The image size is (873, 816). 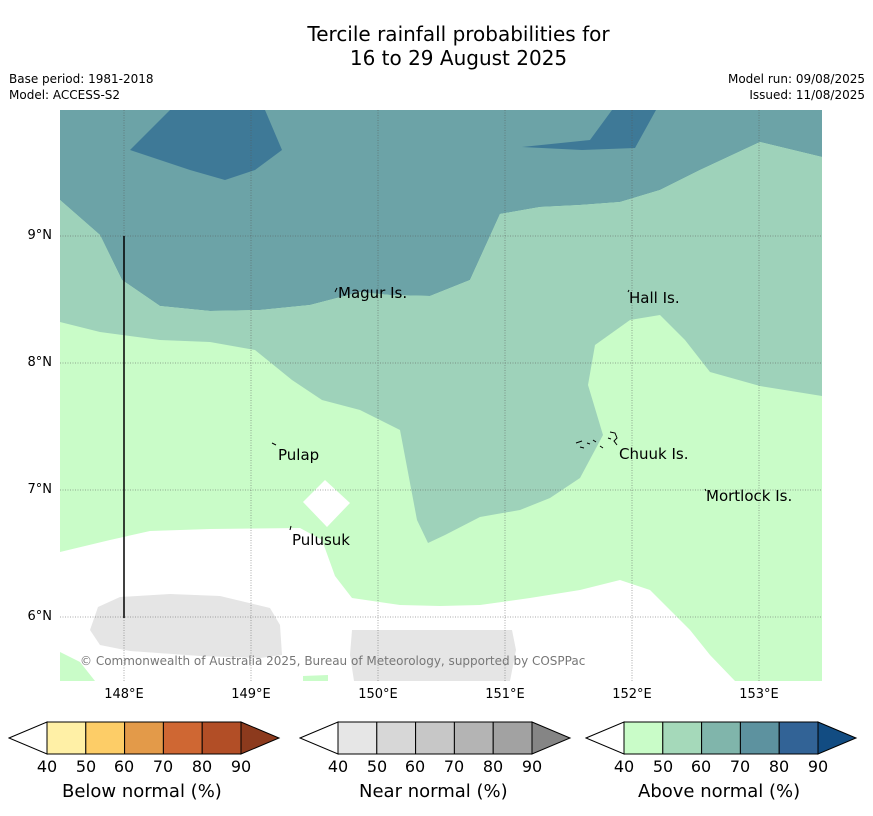 What do you see at coordinates (378, 694) in the screenshot?
I see `lon-label-150e: 150°E` at bounding box center [378, 694].